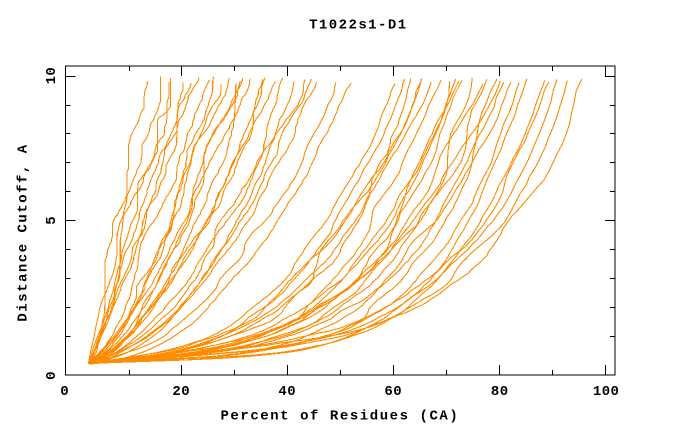 This screenshot has height=445, width=680. What do you see at coordinates (24, 232) in the screenshot?
I see `svg-text: Distance Cutoff, A` at bounding box center [24, 232].